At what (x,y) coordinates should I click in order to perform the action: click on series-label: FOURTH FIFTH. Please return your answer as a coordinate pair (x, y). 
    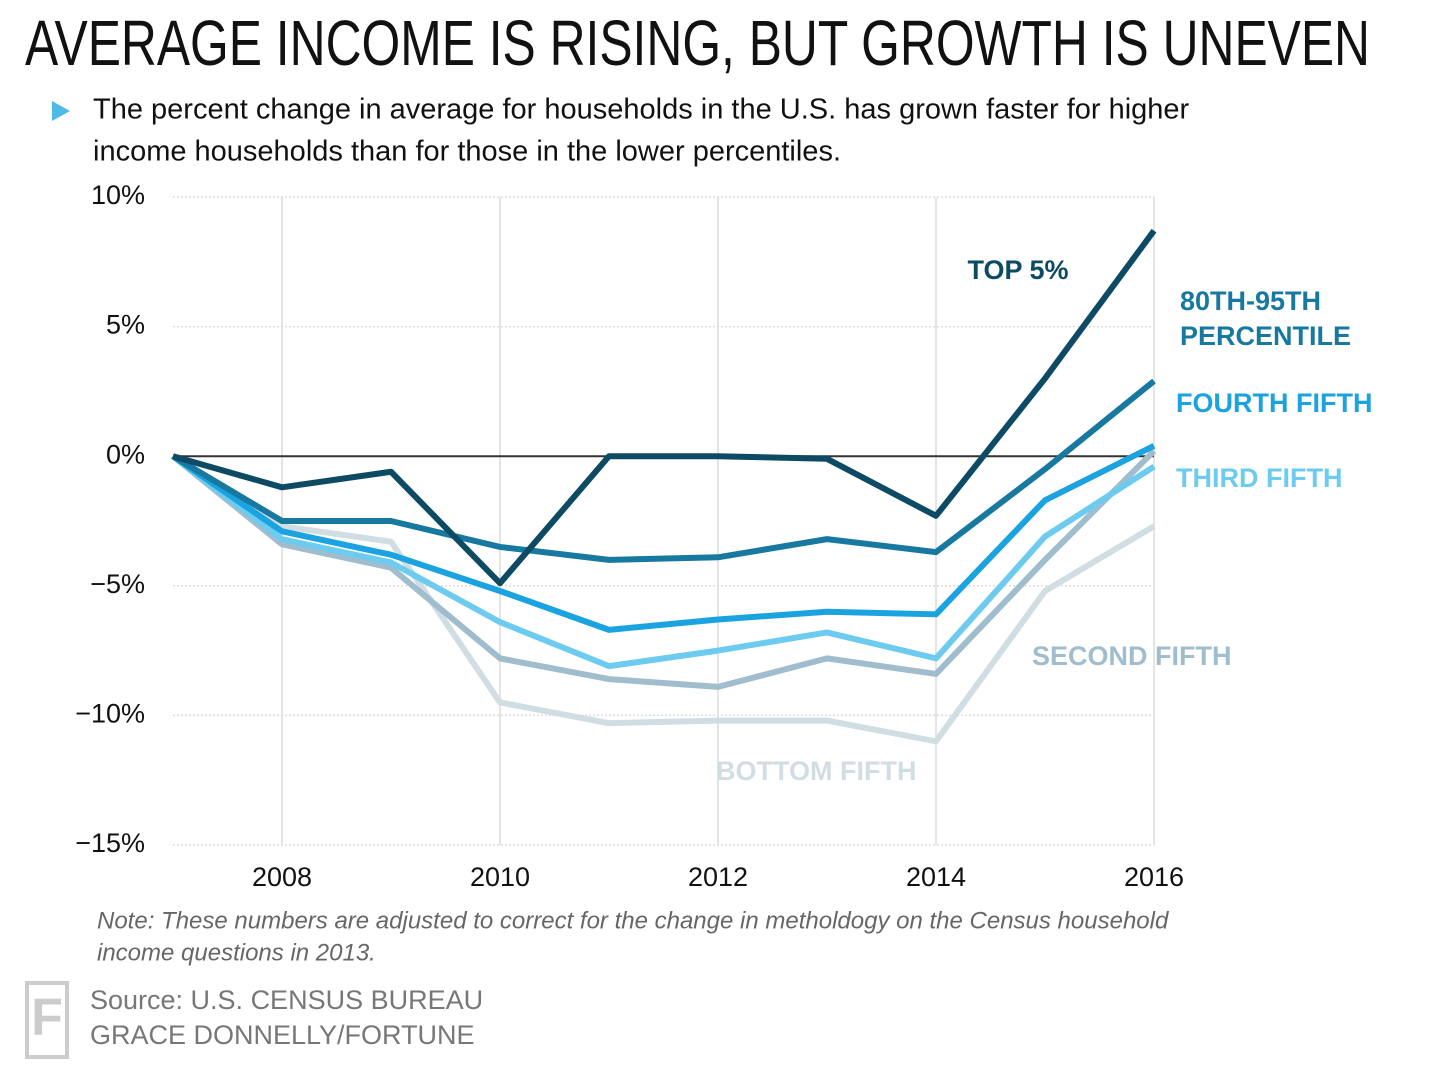
    Looking at the image, I should click on (1274, 403).